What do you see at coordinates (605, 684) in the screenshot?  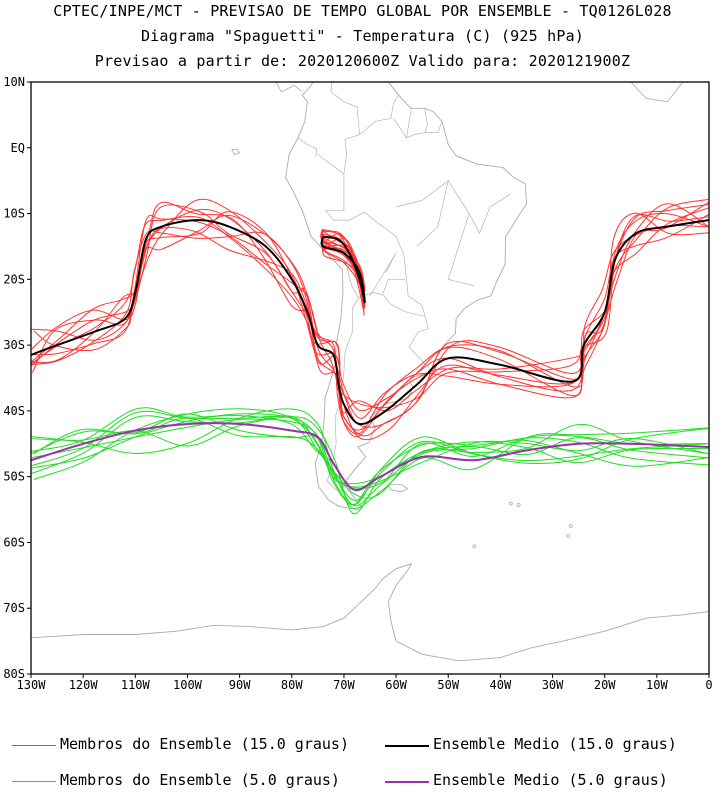 I see `lon-tick-label: 20W` at bounding box center [605, 684].